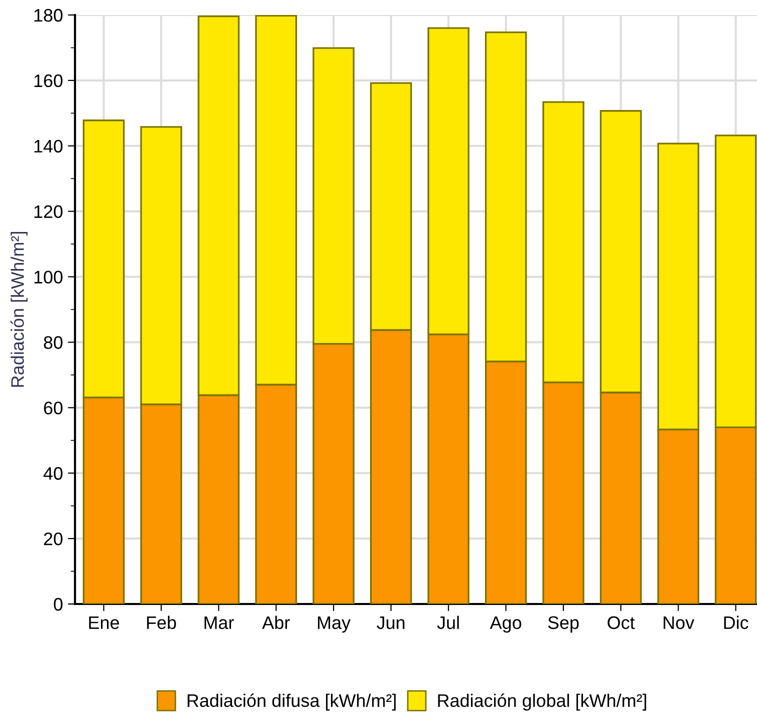 The width and height of the screenshot is (757, 723). What do you see at coordinates (58, 604) in the screenshot?
I see `y-tick-label: 0` at bounding box center [58, 604].